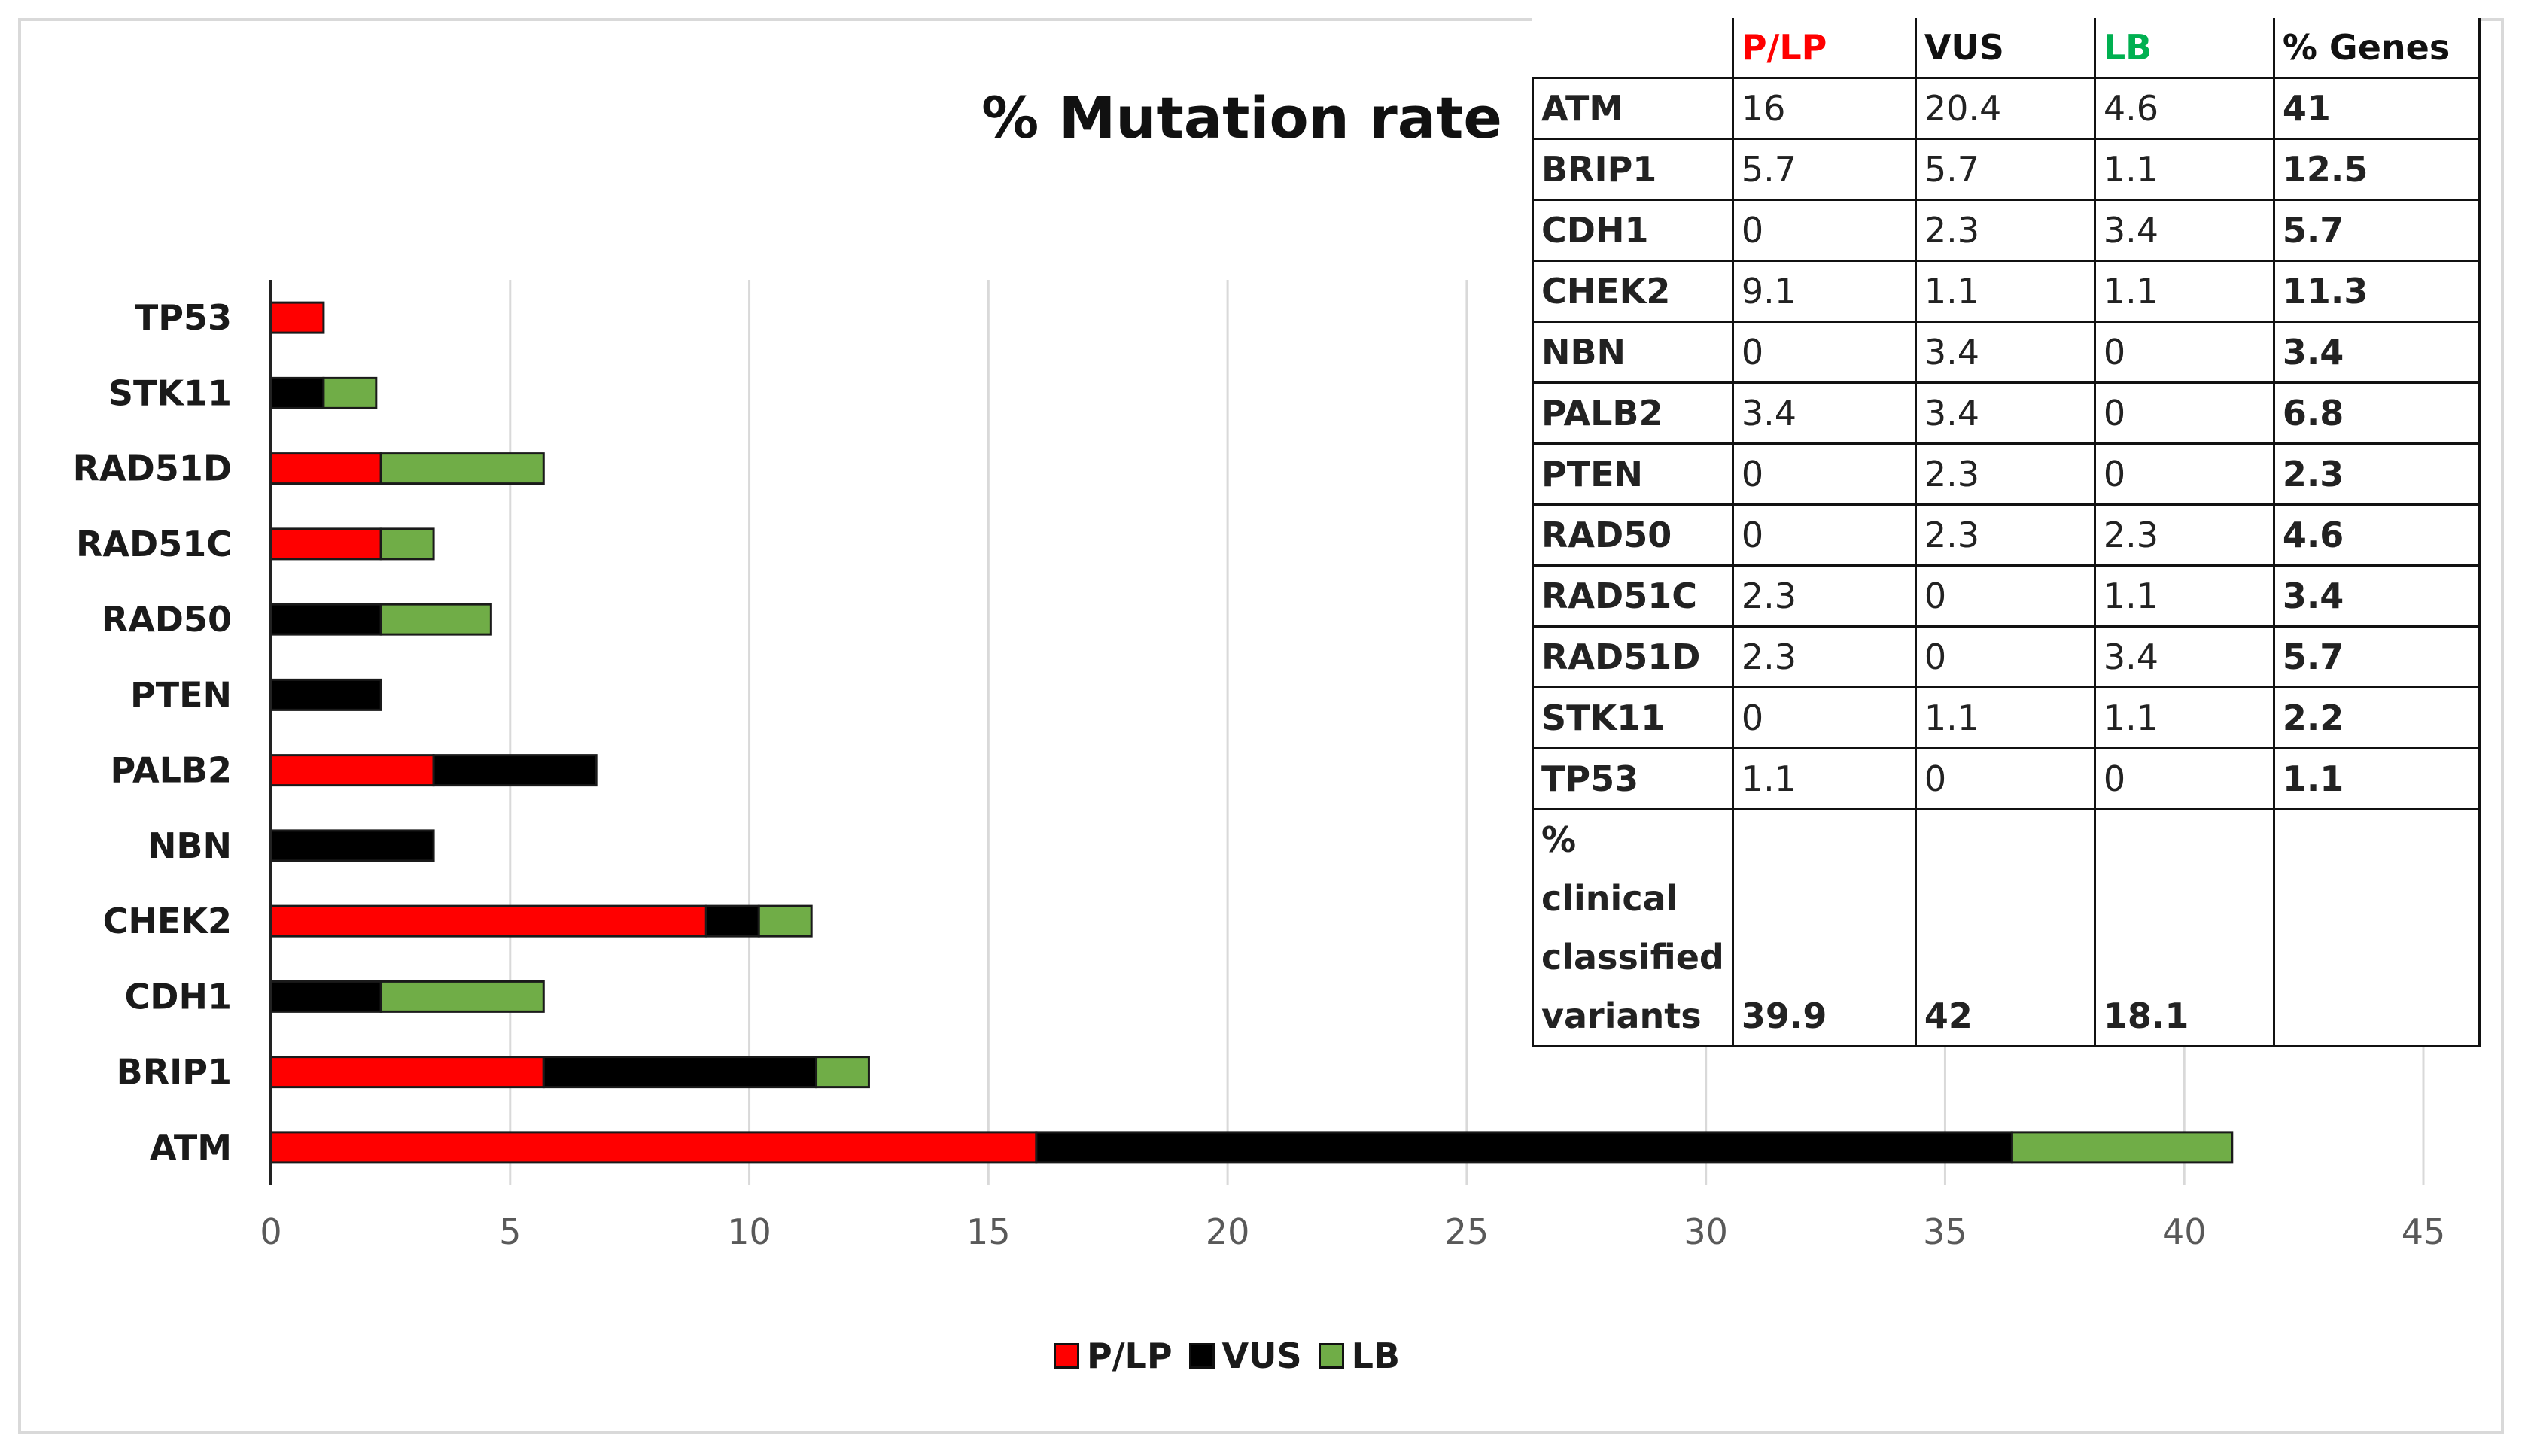  I want to click on table-row: STK11 0 1.1 1.1 2.2, so click(2006, 717).